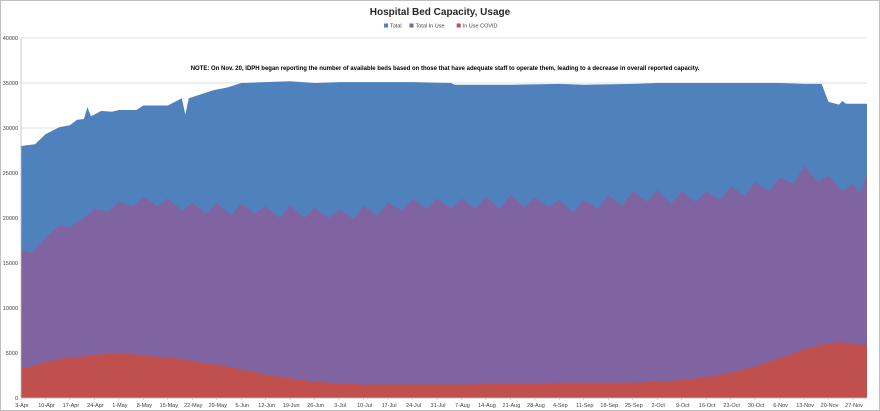 The image size is (880, 411). I want to click on chart-title: Hospital Bed Capacity, Usage, so click(440, 12).